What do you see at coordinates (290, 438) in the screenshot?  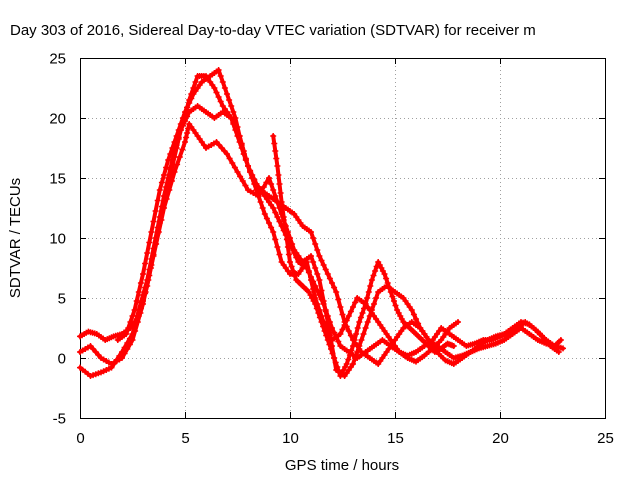 I see `x-tick-label: 10` at bounding box center [290, 438].